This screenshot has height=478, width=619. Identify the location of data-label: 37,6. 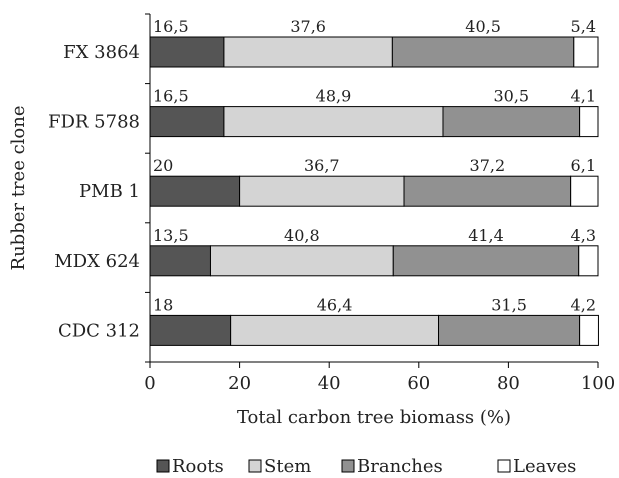
(308, 26).